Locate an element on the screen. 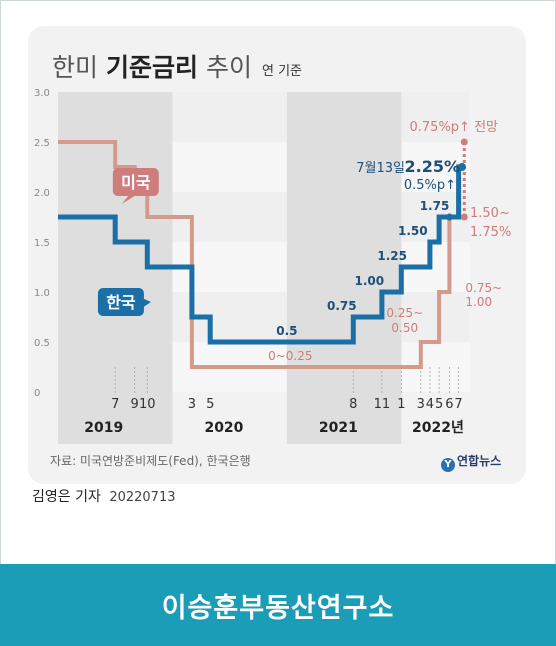 The height and width of the screenshot is (646, 556). korea-rate-label: 1.00 is located at coordinates (369, 281).